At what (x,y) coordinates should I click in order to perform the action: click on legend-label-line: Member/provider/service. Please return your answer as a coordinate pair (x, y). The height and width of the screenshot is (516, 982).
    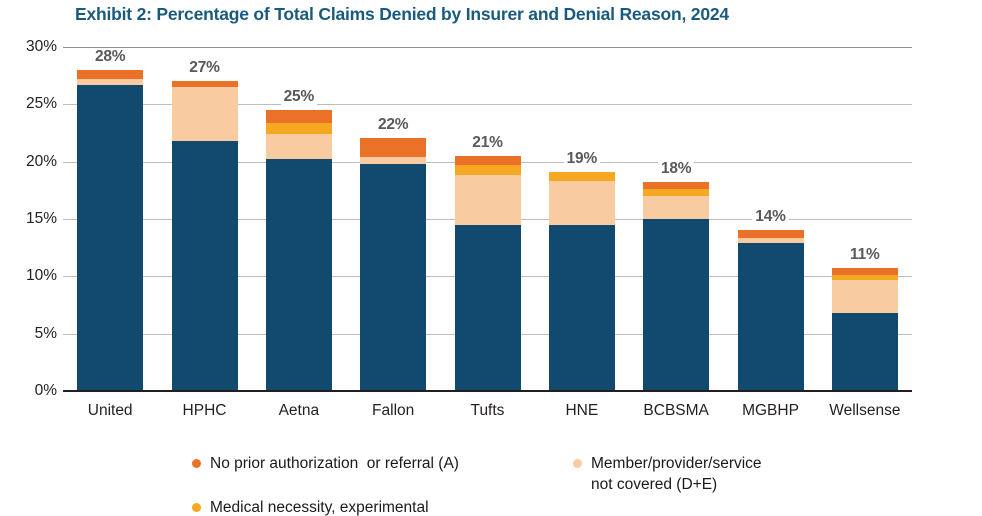
    Looking at the image, I should click on (676, 463).